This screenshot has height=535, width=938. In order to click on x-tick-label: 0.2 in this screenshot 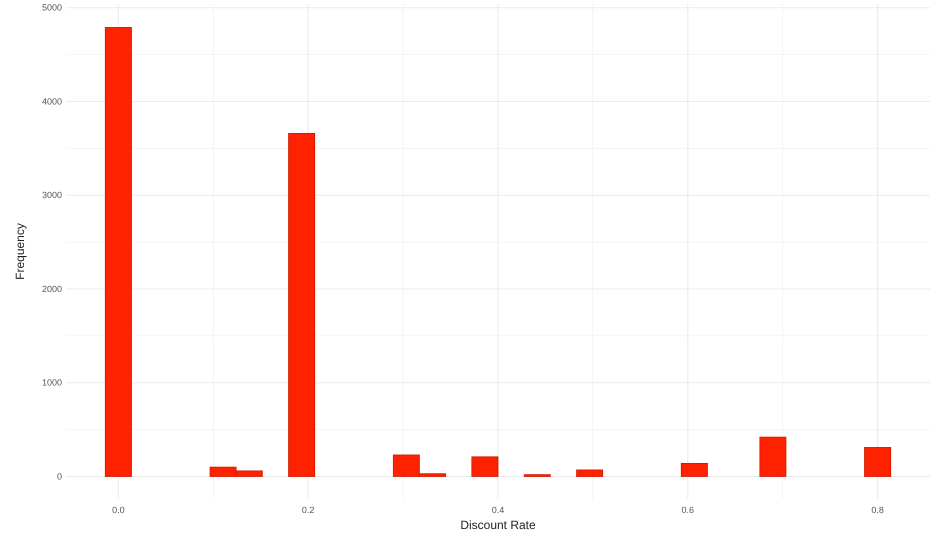, I will do `click(308, 510)`.